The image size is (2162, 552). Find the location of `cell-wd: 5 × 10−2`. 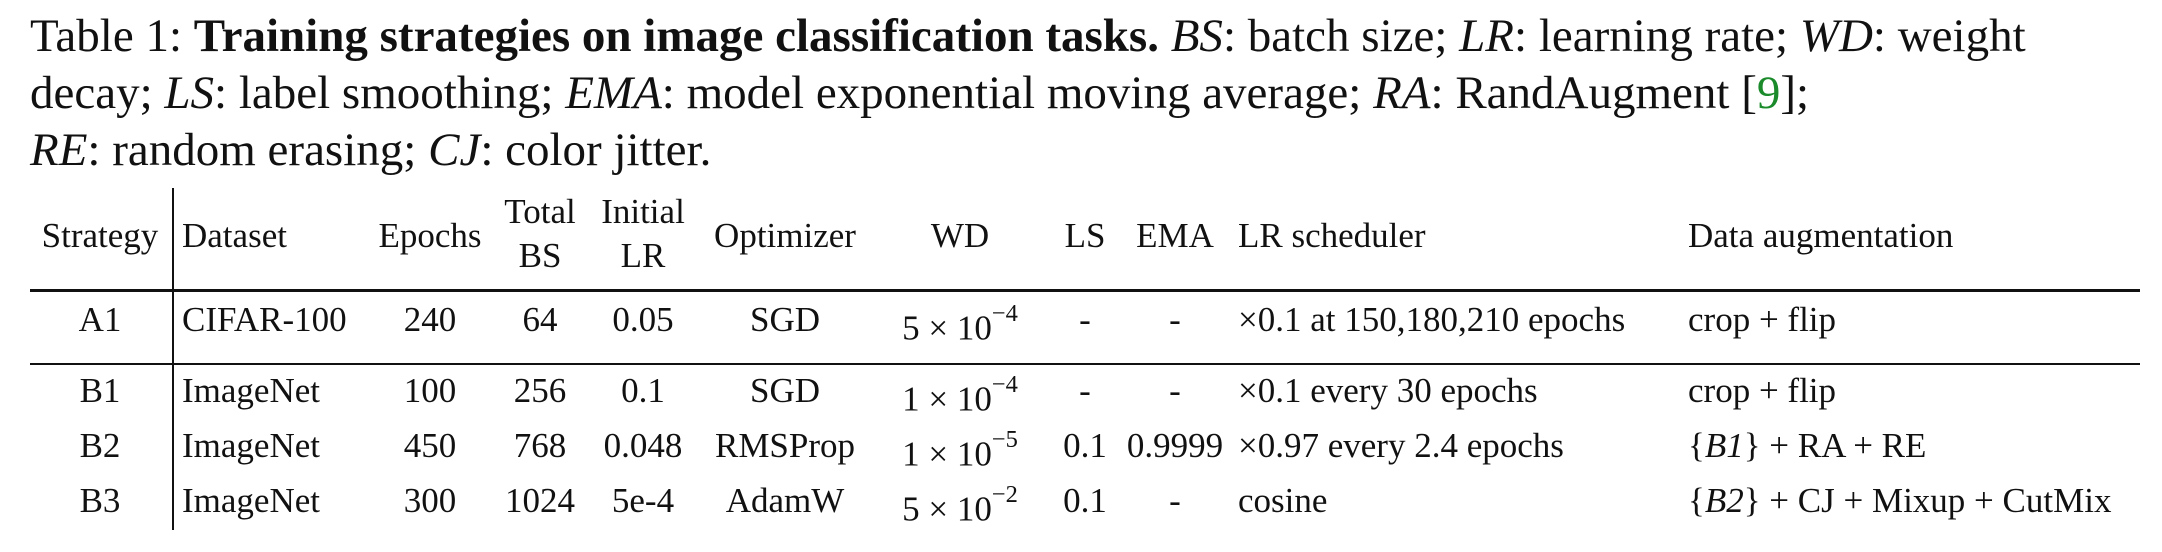

cell-wd: 5 × 10−2 is located at coordinates (960, 505).